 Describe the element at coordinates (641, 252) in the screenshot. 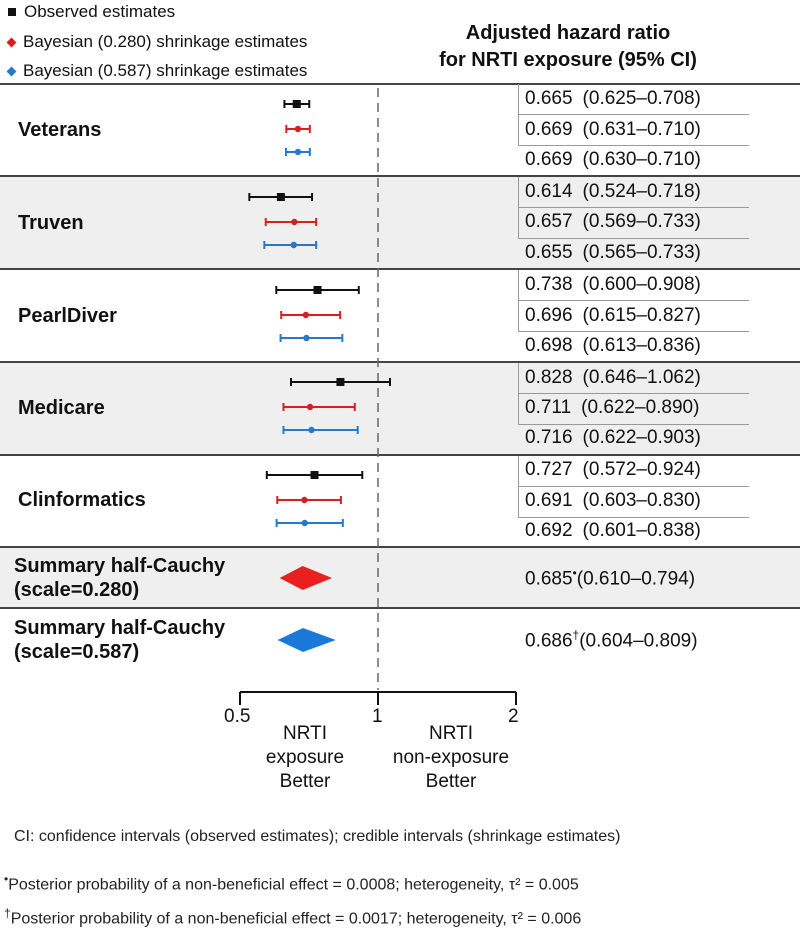

I see `estimate-ci: (0.565–0.733)` at that location.